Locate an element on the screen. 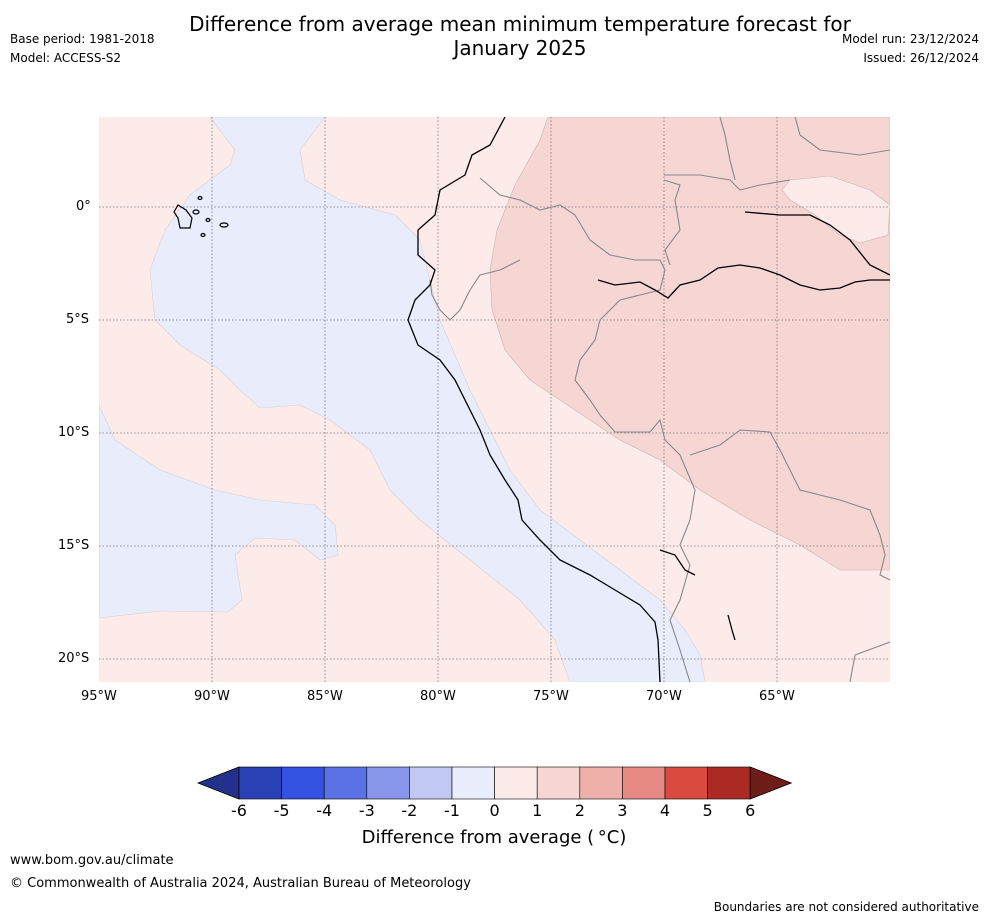 The image size is (988, 919). lon-label-80w: 80°W is located at coordinates (438, 696).